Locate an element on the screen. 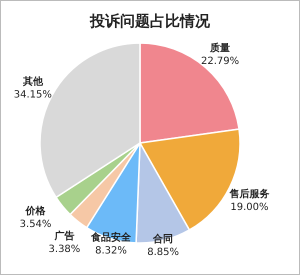 This screenshot has height=275, width=300. slice-label: 质量 is located at coordinates (219, 48).